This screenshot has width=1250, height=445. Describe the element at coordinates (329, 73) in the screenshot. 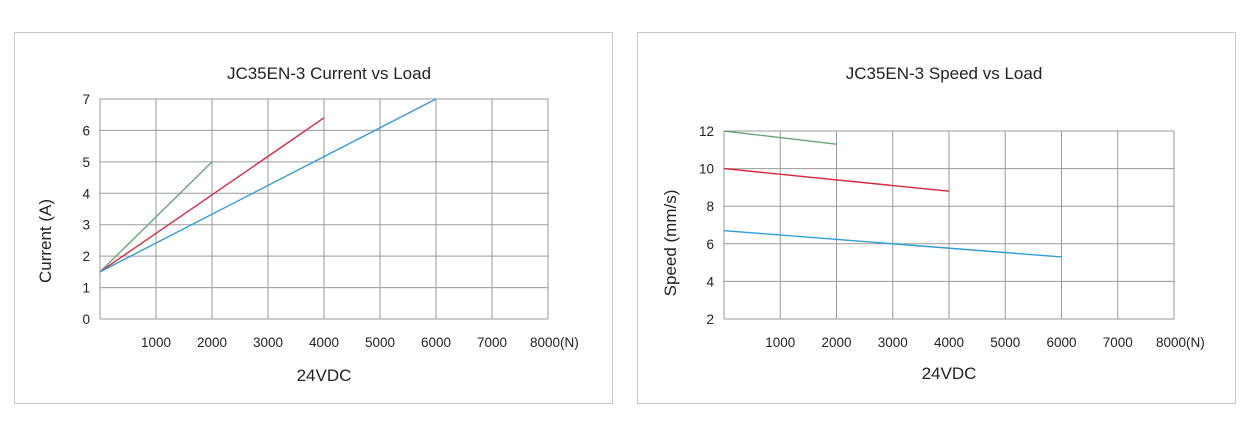

I see `chart-title: JC35EN-3 Current vs Load` at that location.